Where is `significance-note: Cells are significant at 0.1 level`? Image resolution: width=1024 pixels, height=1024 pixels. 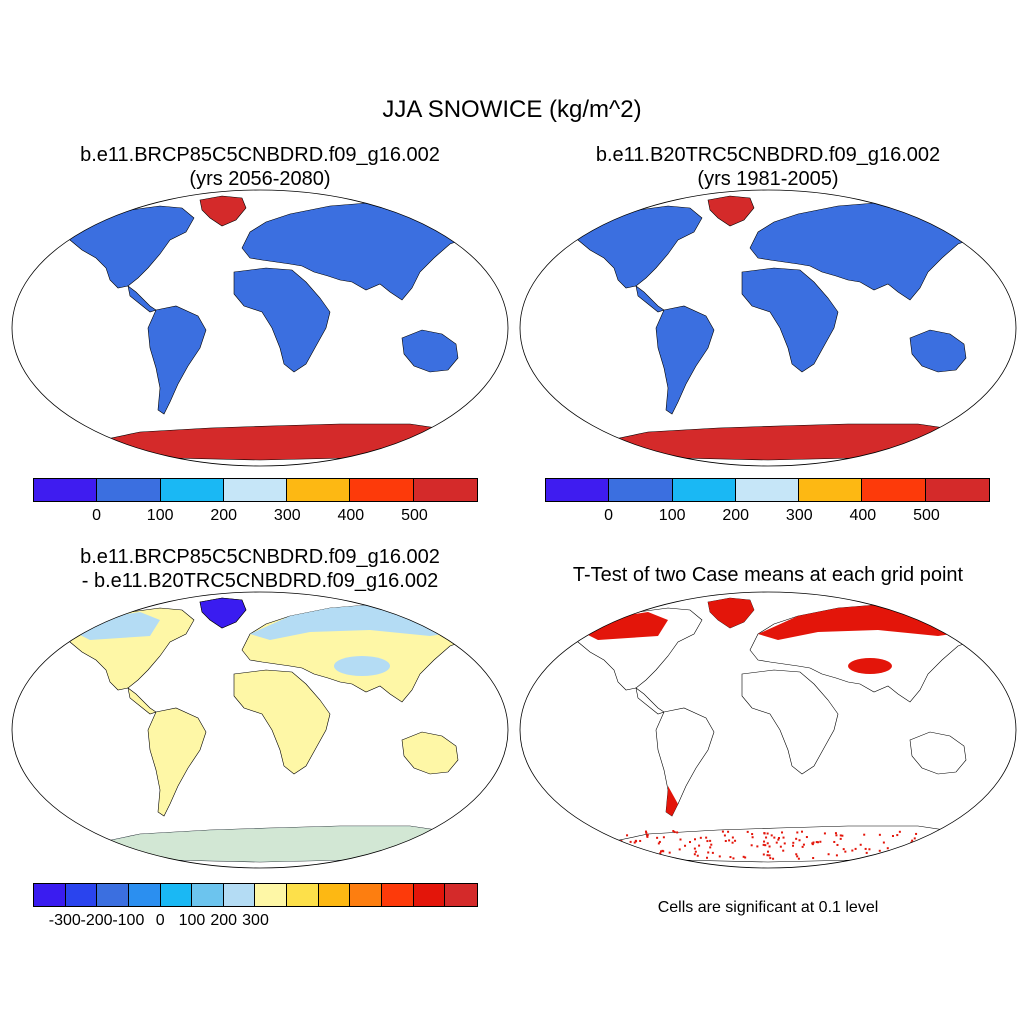
significance-note: Cells are significant at 0.1 level is located at coordinates (768, 907).